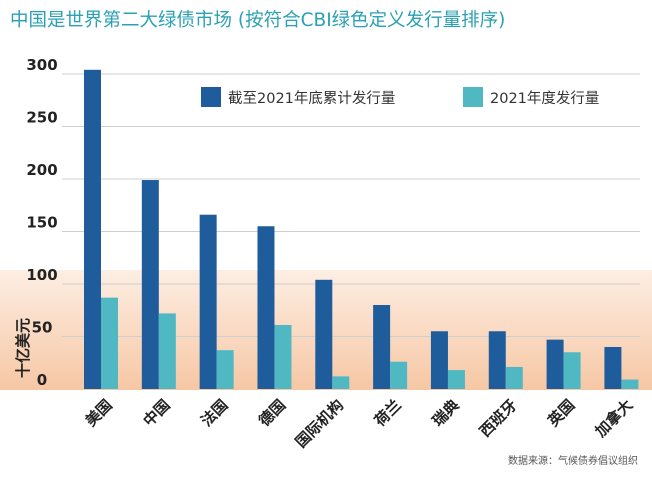  I want to click on x-tick-label-0: 美国, so click(99, 413).